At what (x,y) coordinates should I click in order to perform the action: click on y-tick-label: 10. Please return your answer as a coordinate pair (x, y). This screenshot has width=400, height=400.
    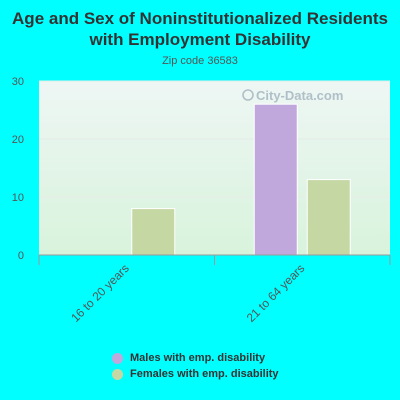
    Looking at the image, I should click on (18, 198).